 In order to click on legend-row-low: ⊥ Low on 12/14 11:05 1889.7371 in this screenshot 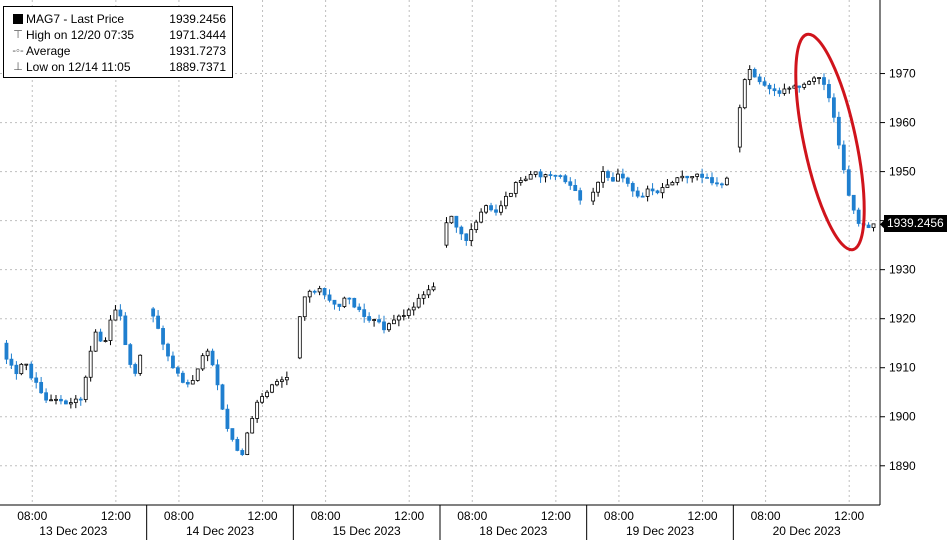, I will do `click(118, 67)`.